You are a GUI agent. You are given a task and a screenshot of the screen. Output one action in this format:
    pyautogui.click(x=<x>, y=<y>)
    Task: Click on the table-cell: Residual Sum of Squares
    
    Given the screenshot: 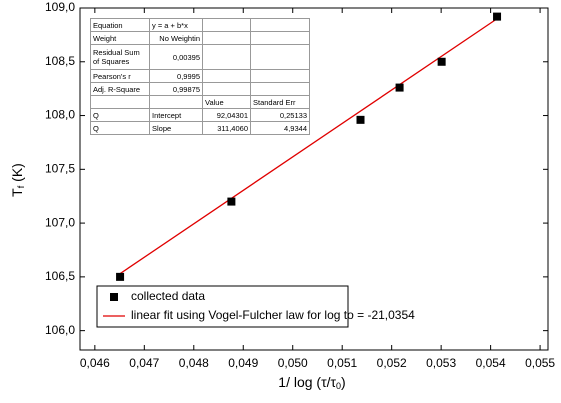 What is the action you would take?
    pyautogui.click(x=120, y=57)
    